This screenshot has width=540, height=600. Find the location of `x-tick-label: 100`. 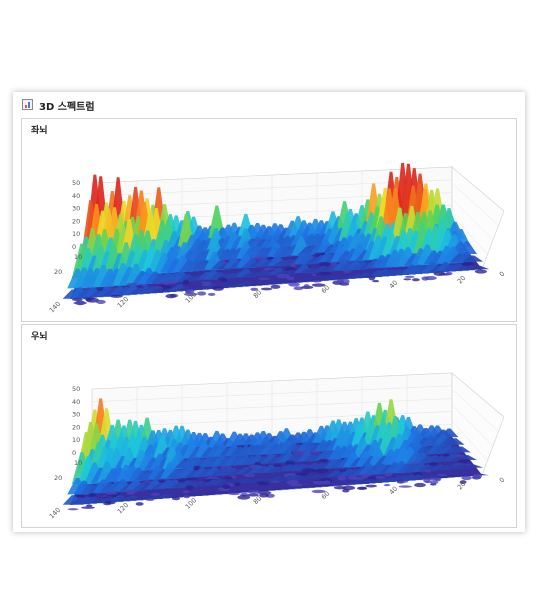

x-tick-label: 100 is located at coordinates (191, 503).